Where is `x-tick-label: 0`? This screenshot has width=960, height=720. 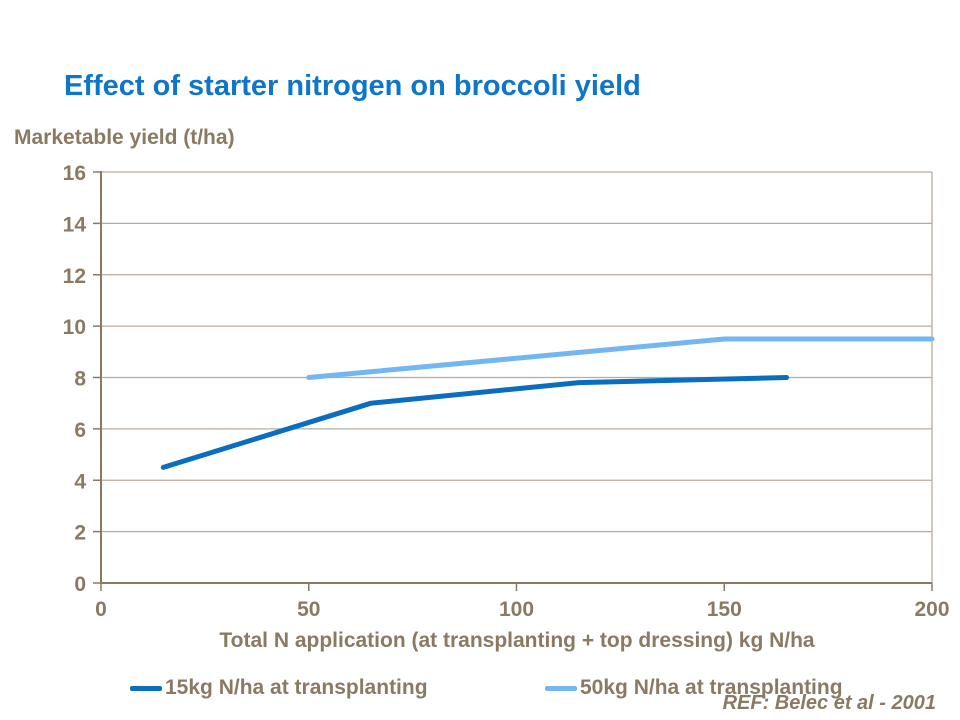 x-tick-label: 0 is located at coordinates (101, 609).